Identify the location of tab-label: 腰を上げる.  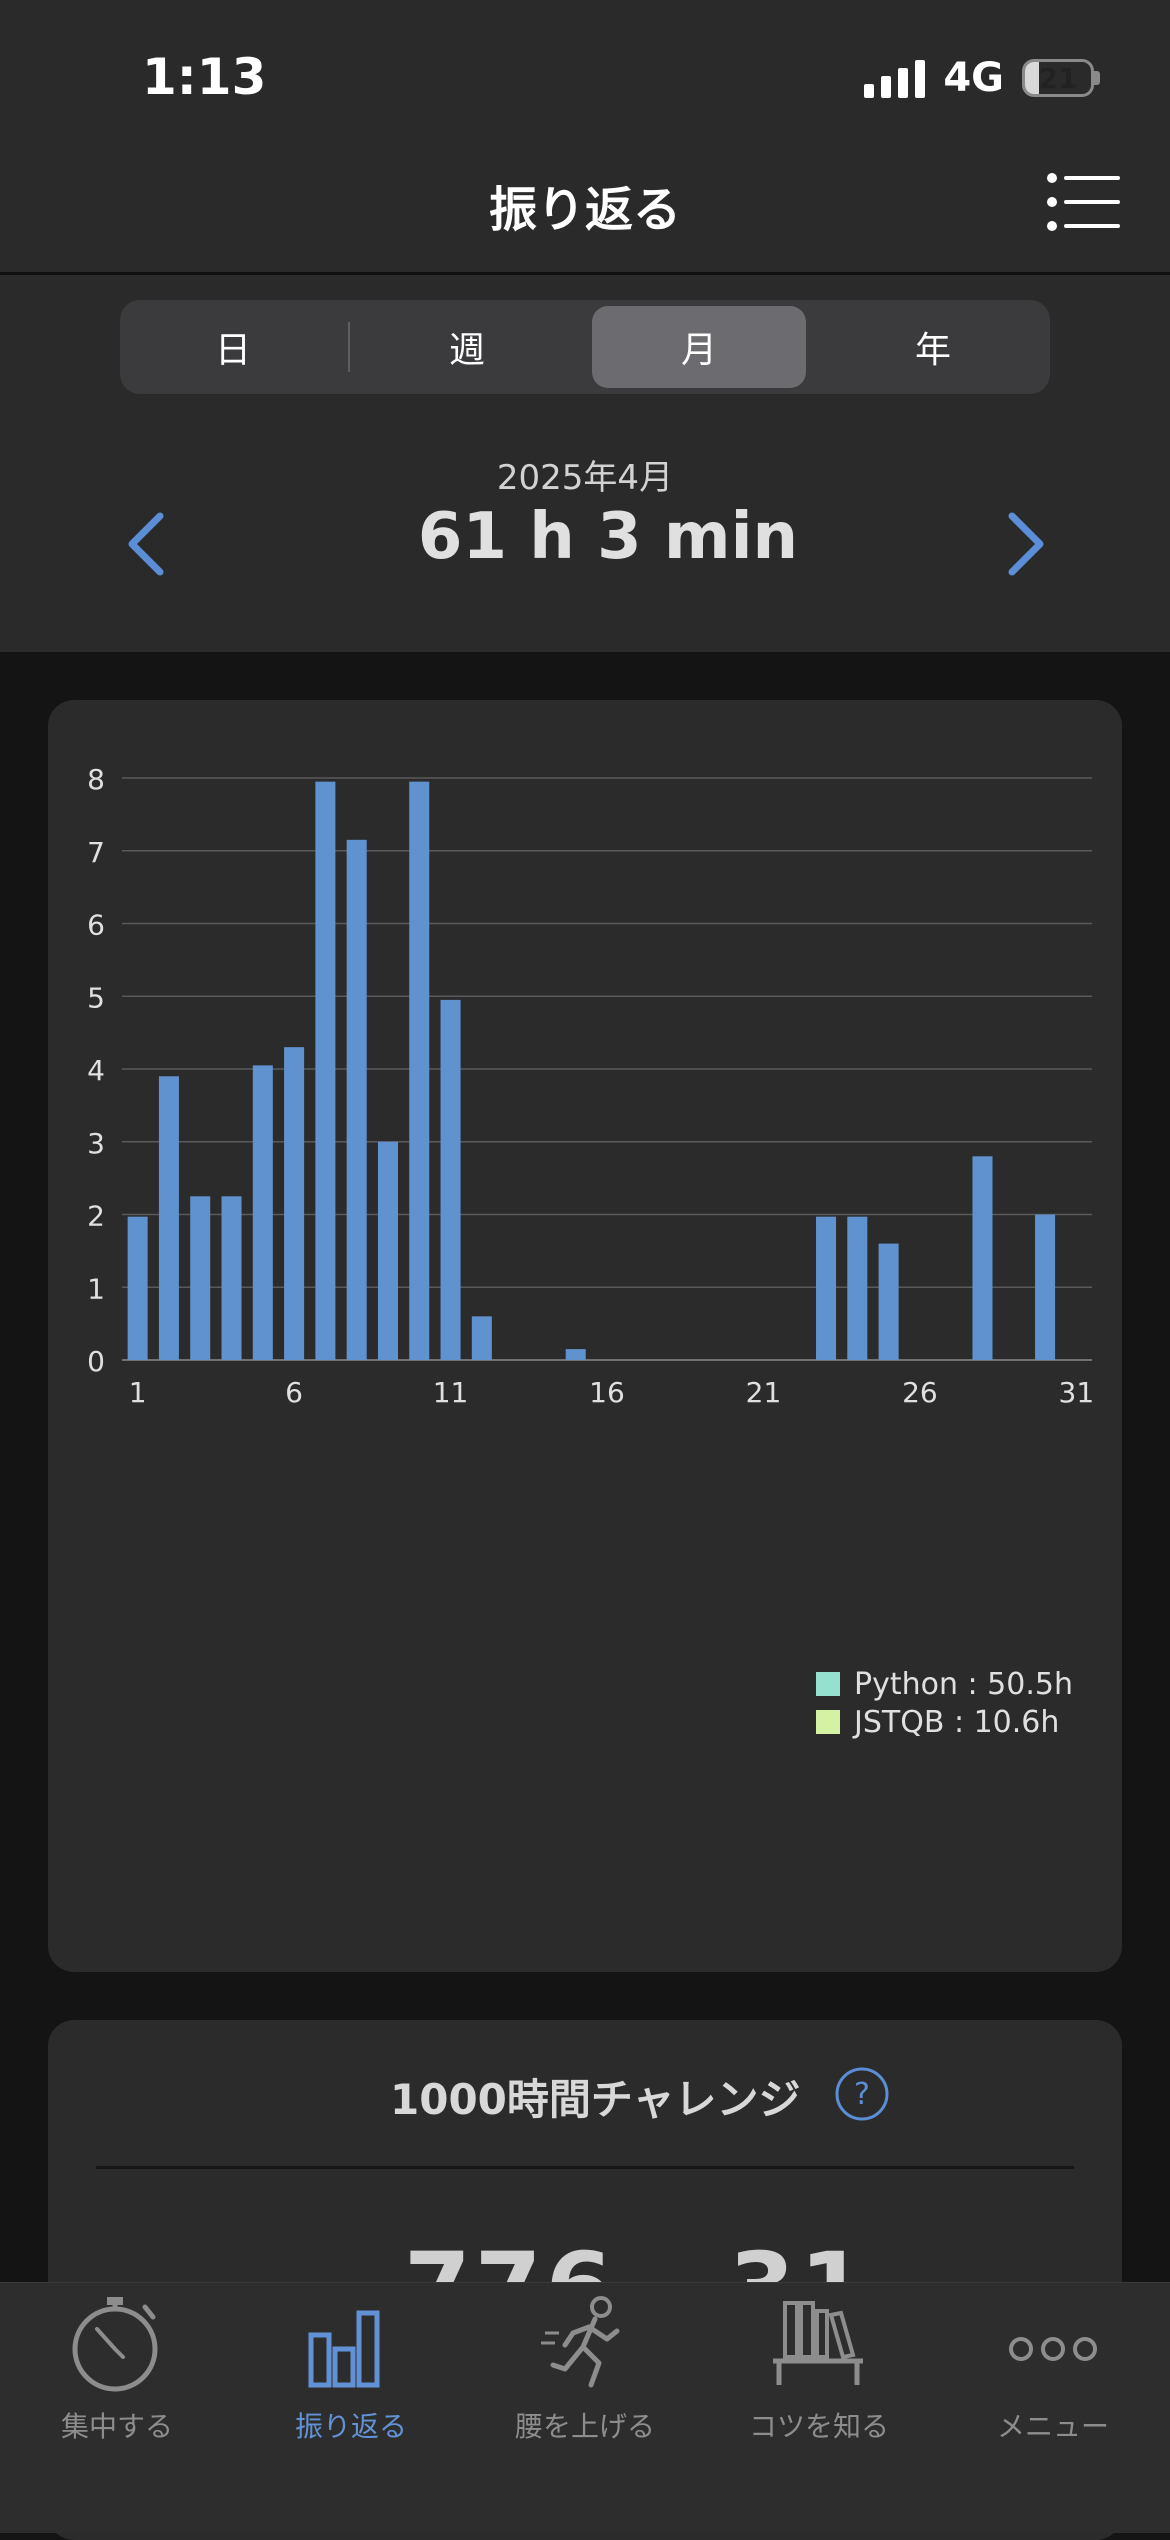
(584, 2426).